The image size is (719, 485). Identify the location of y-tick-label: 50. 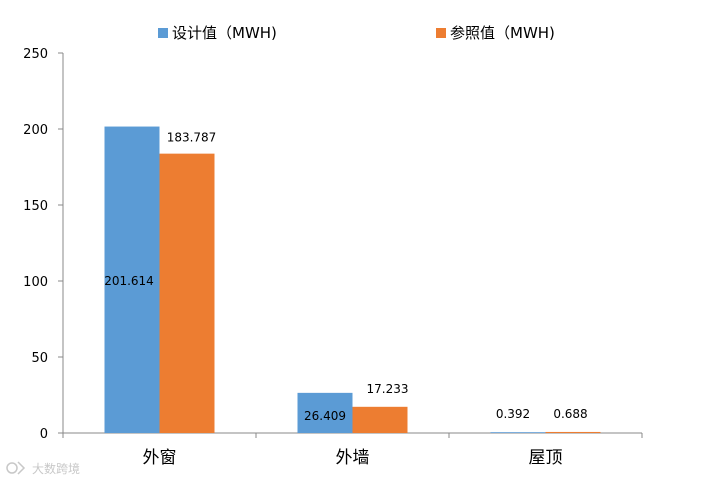
(39, 358).